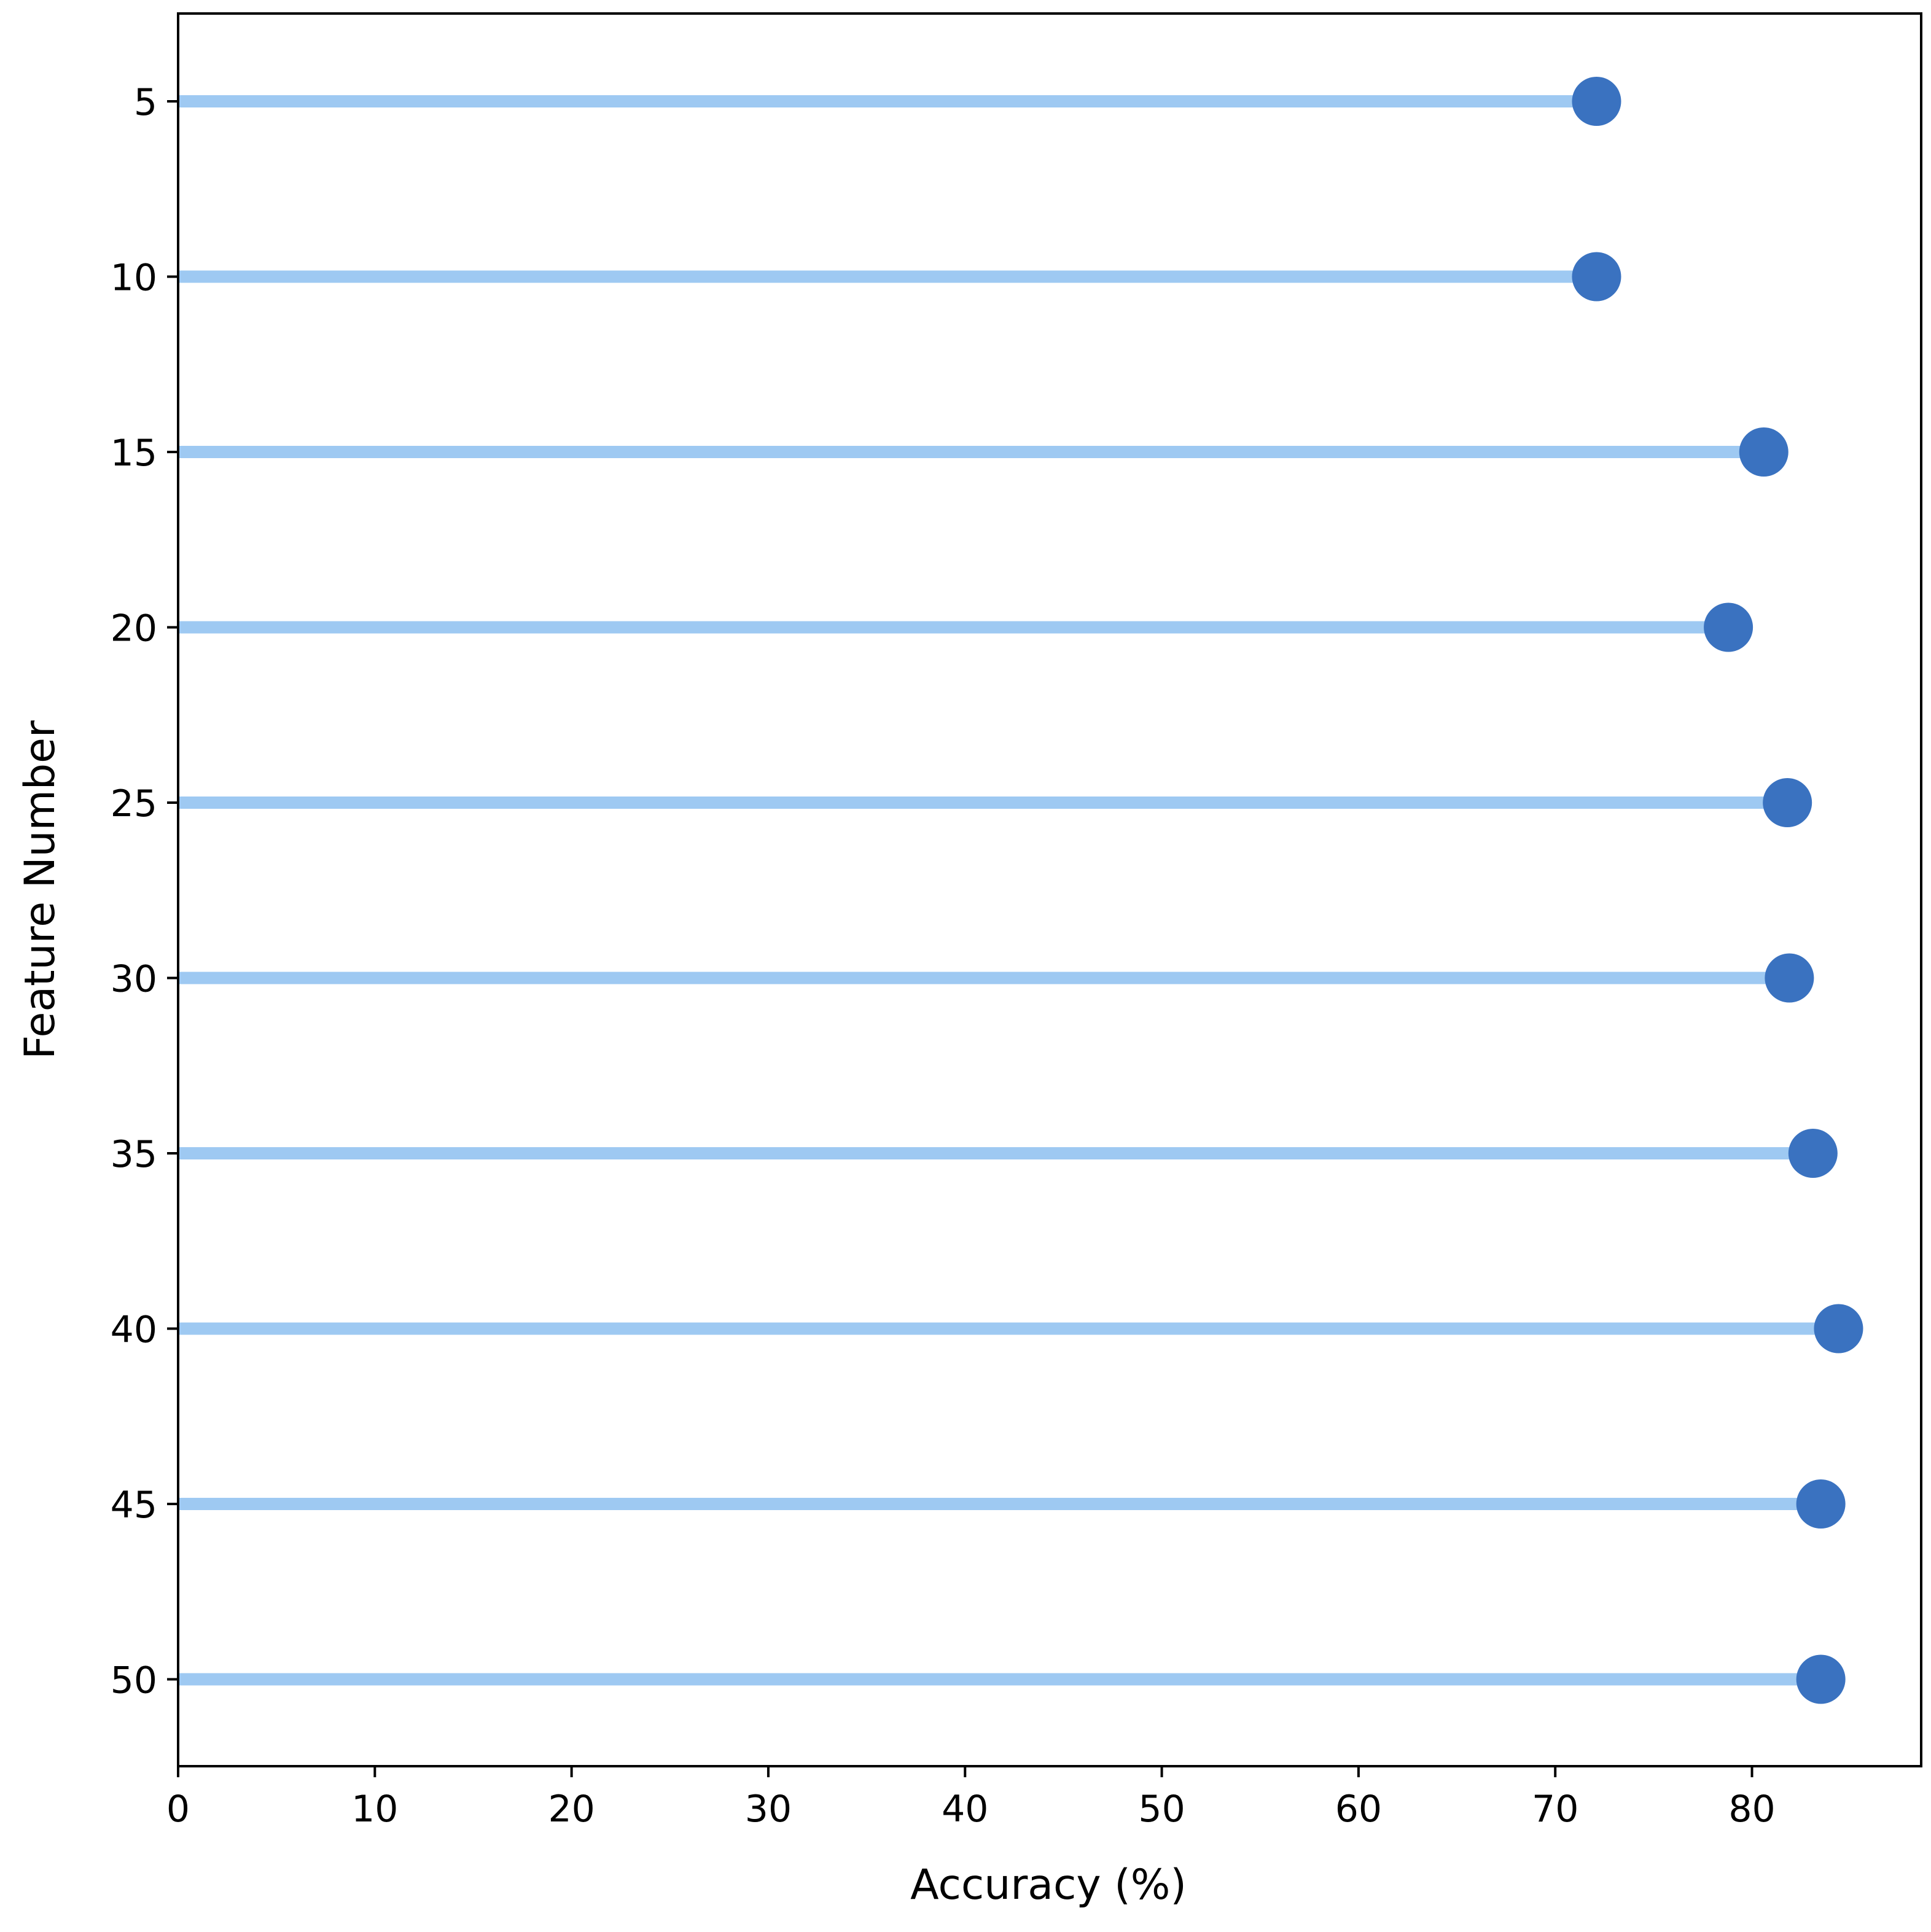 This screenshot has height=1932, width=1931. What do you see at coordinates (134, 1155) in the screenshot?
I see `y-tick-label-35: 35` at bounding box center [134, 1155].